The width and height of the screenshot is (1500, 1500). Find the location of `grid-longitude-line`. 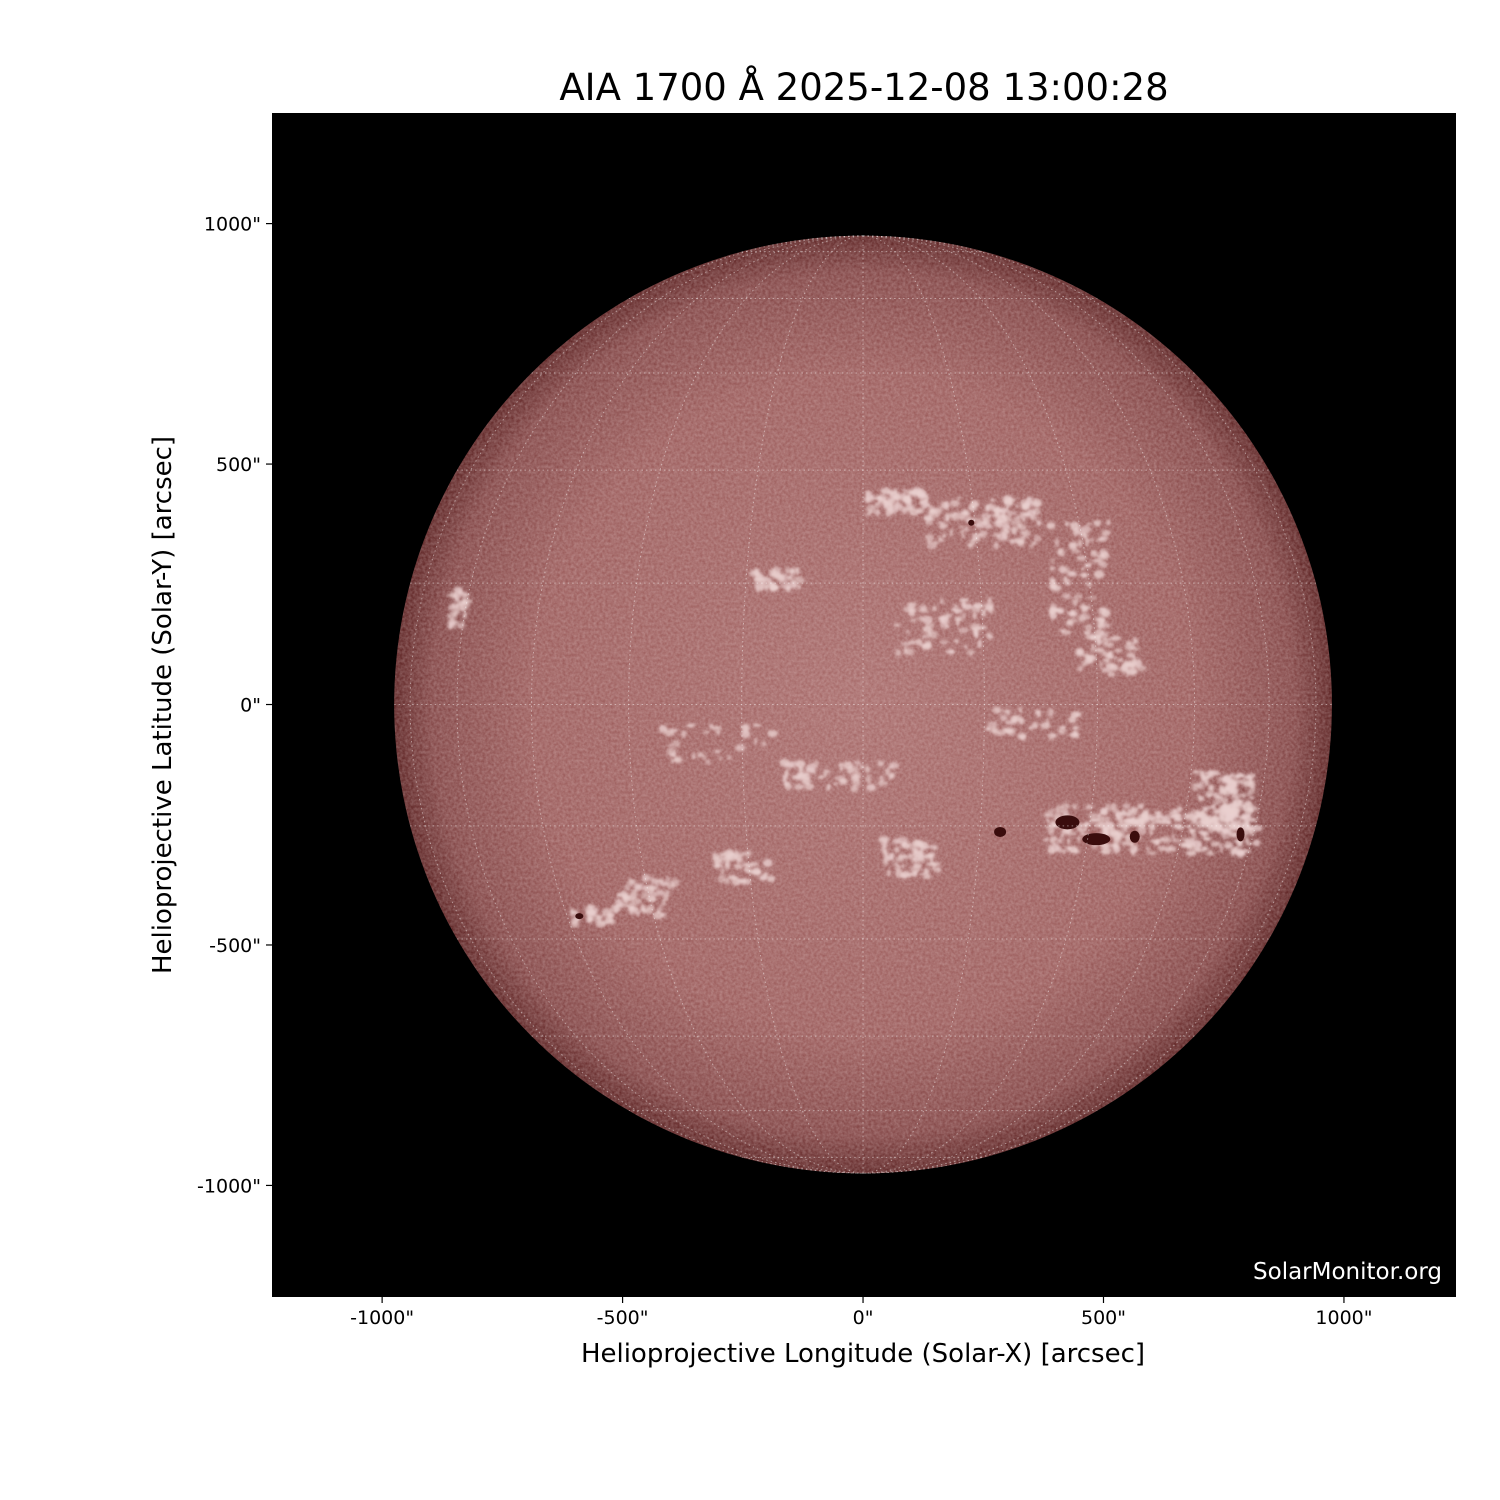

grid-longitude-line is located at coordinates (924, 704).